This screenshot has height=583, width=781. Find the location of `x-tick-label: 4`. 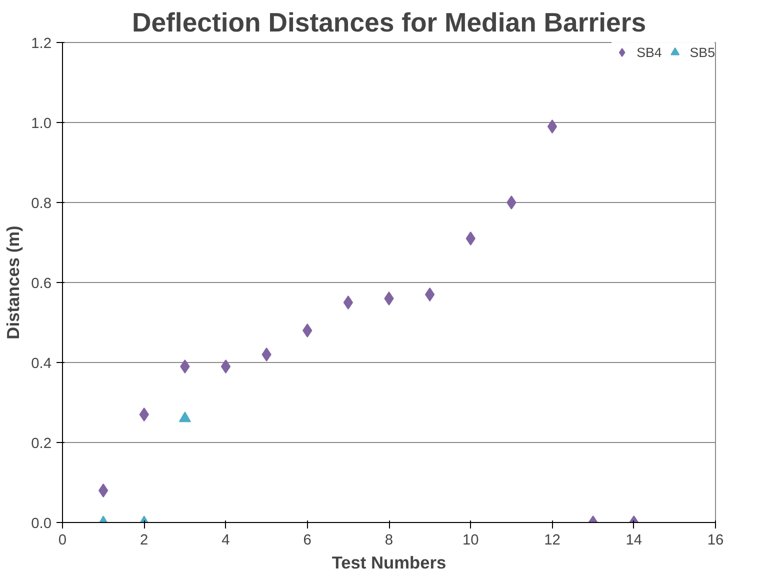

x-tick-label: 4 is located at coordinates (226, 540).